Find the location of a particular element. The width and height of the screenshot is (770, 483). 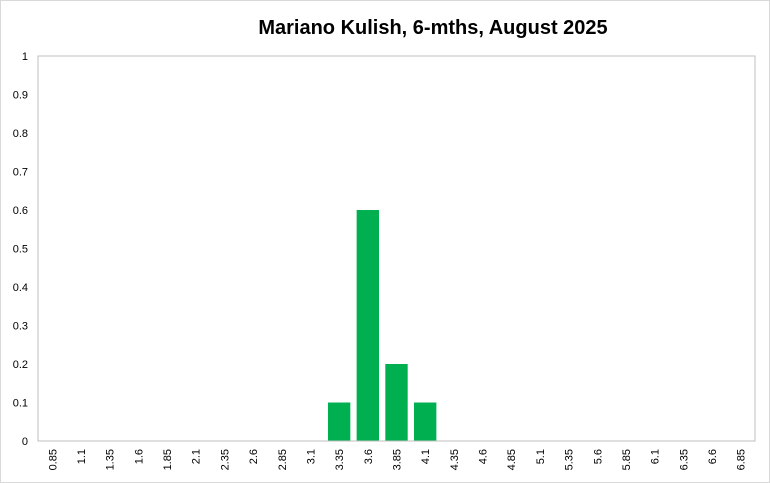

bar-4.1 is located at coordinates (425, 421).